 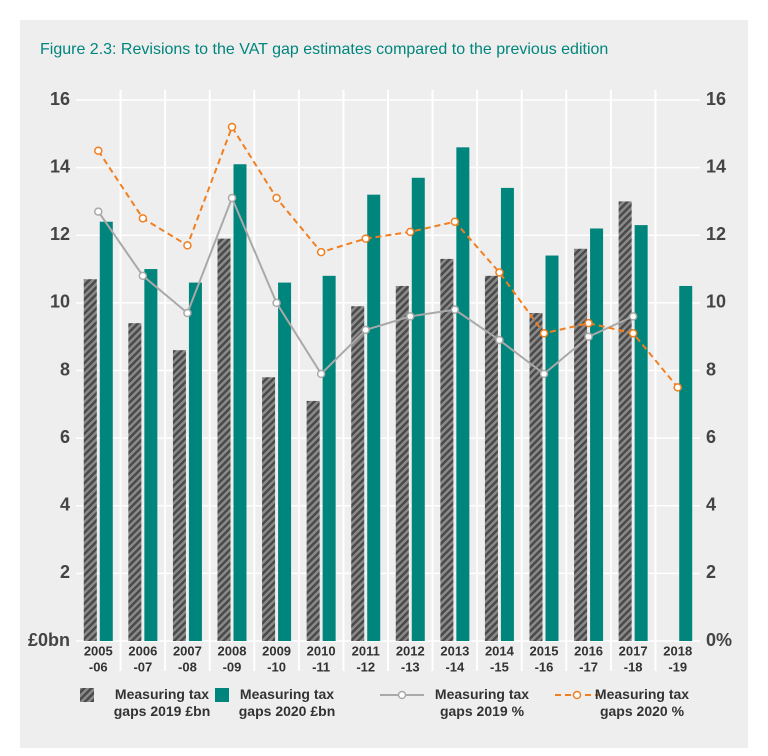 What do you see at coordinates (60, 99) in the screenshot?
I see `y-tick-label: 16` at bounding box center [60, 99].